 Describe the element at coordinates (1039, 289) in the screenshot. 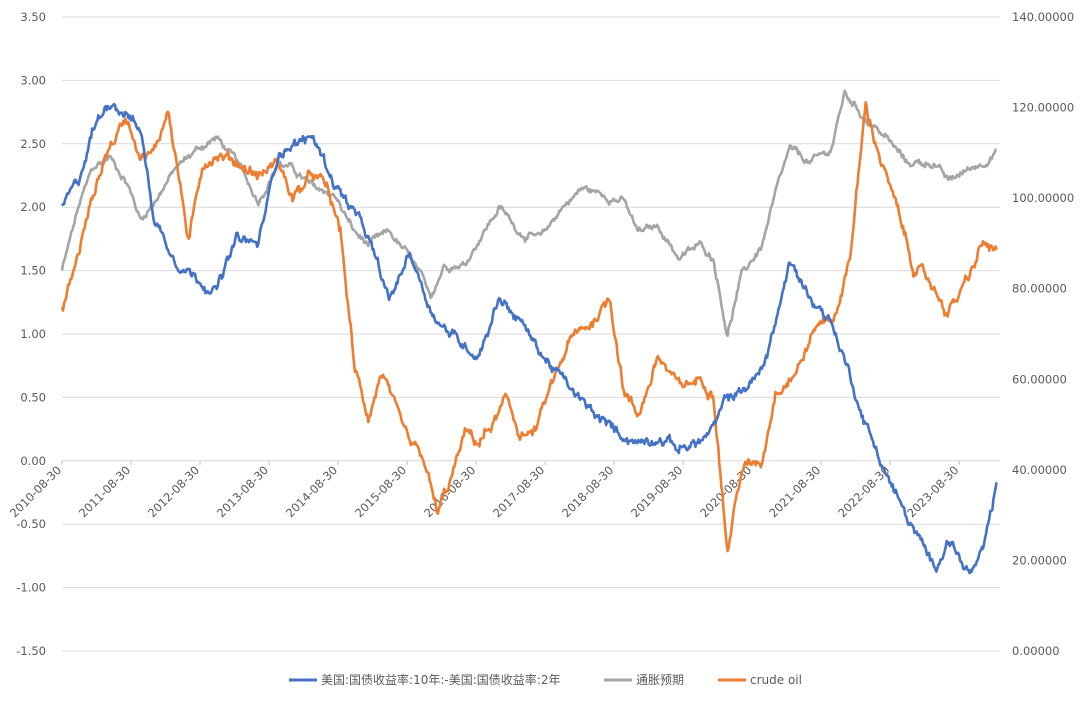

I see `right-tick-label: 80.00000` at that location.